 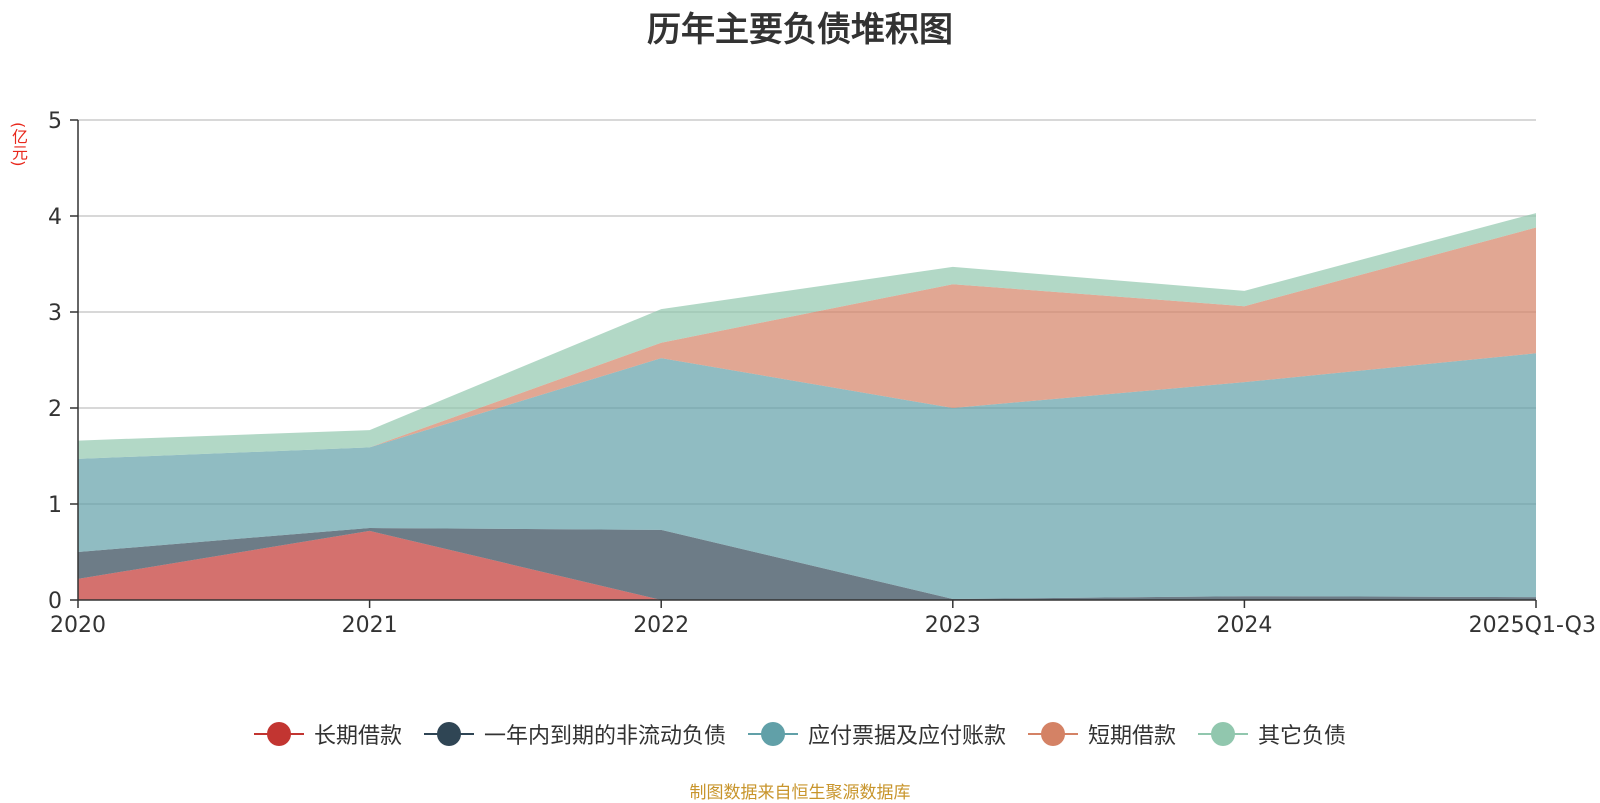 I want to click on y-tick-label: 4, so click(x=55, y=217).